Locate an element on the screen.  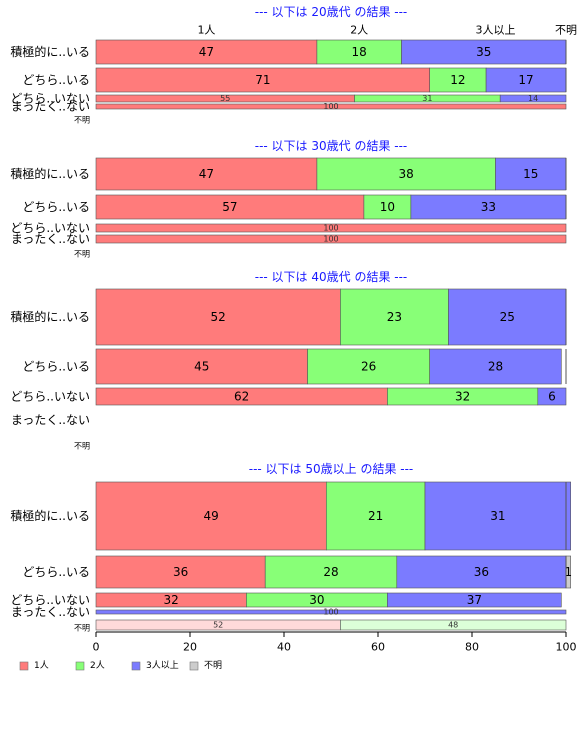
data-label: 25 is located at coordinates (507, 317).